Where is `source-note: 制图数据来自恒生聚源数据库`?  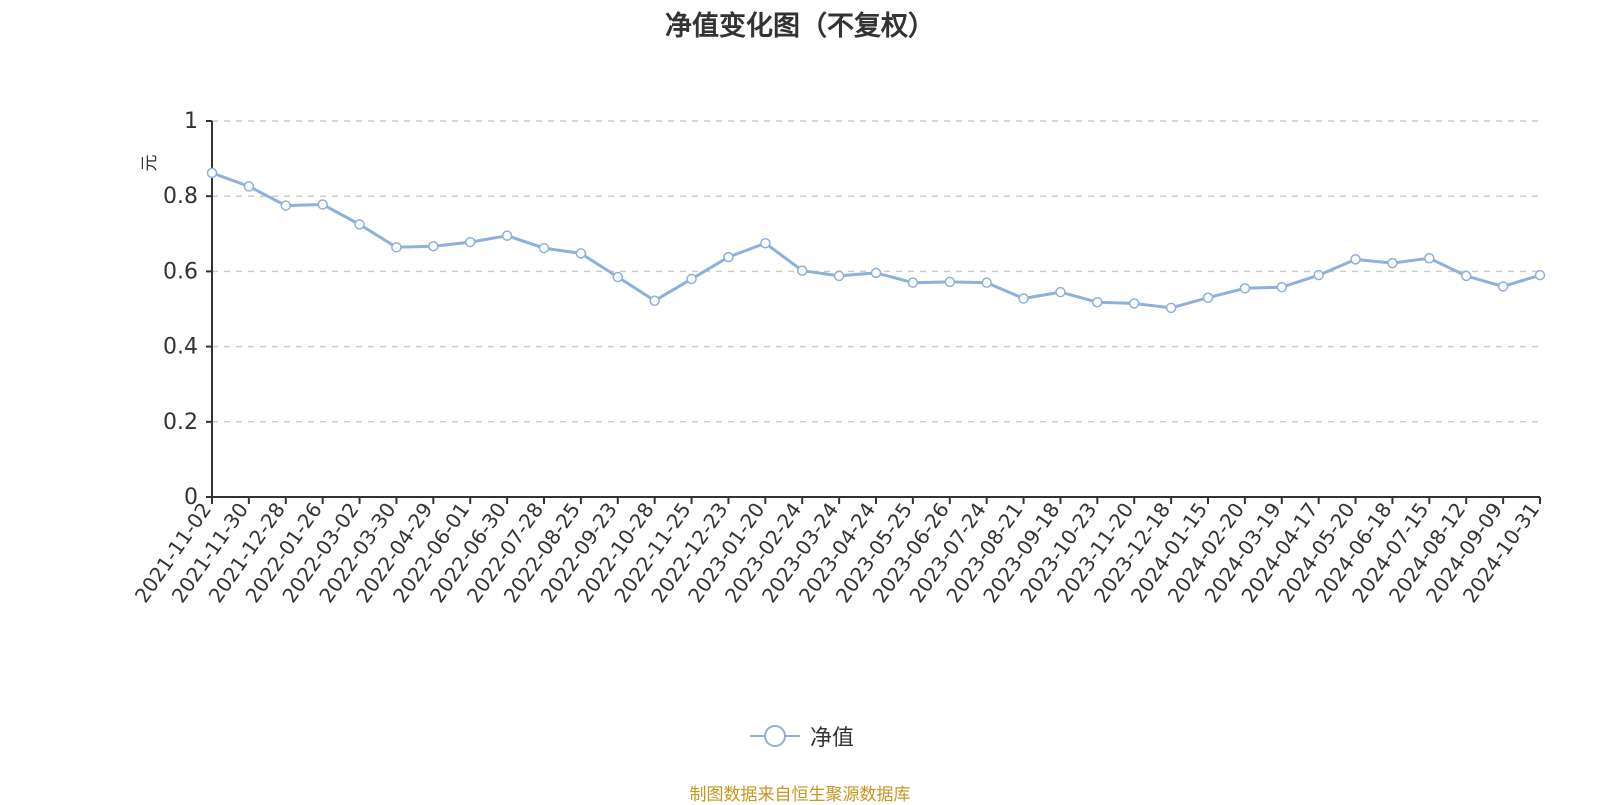 source-note: 制图数据来自恒生聚源数据库 is located at coordinates (800, 795).